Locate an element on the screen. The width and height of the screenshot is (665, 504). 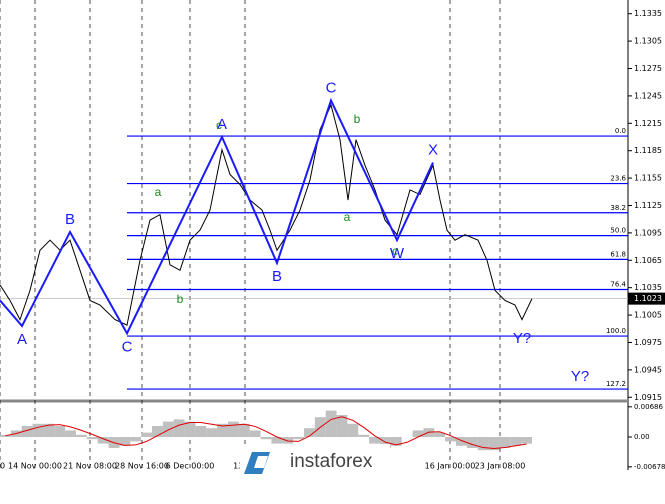
fib-label: 23.6 is located at coordinates (618, 179).